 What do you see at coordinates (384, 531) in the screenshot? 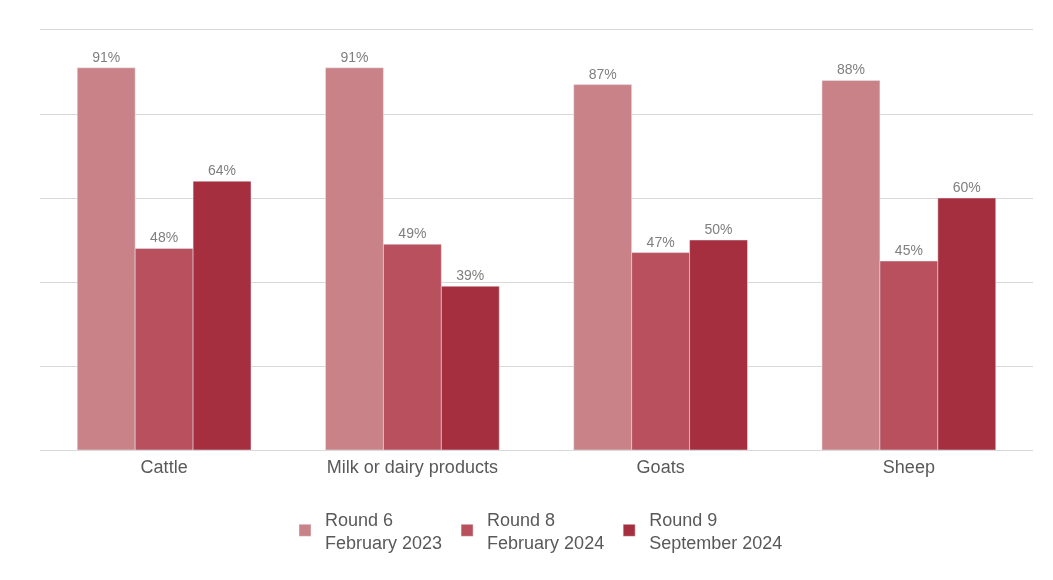
I see `legend-label: Round 6 February 2023` at bounding box center [384, 531].